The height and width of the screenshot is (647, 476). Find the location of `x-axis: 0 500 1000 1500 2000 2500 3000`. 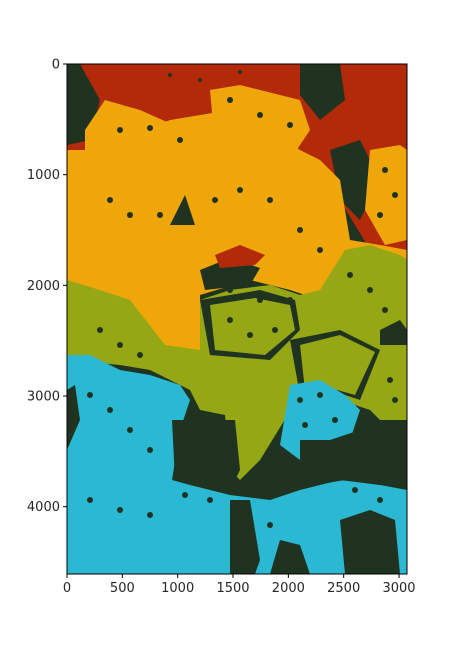

x-axis: 0 500 1000 1500 2000 2500 3000 is located at coordinates (239, 585).